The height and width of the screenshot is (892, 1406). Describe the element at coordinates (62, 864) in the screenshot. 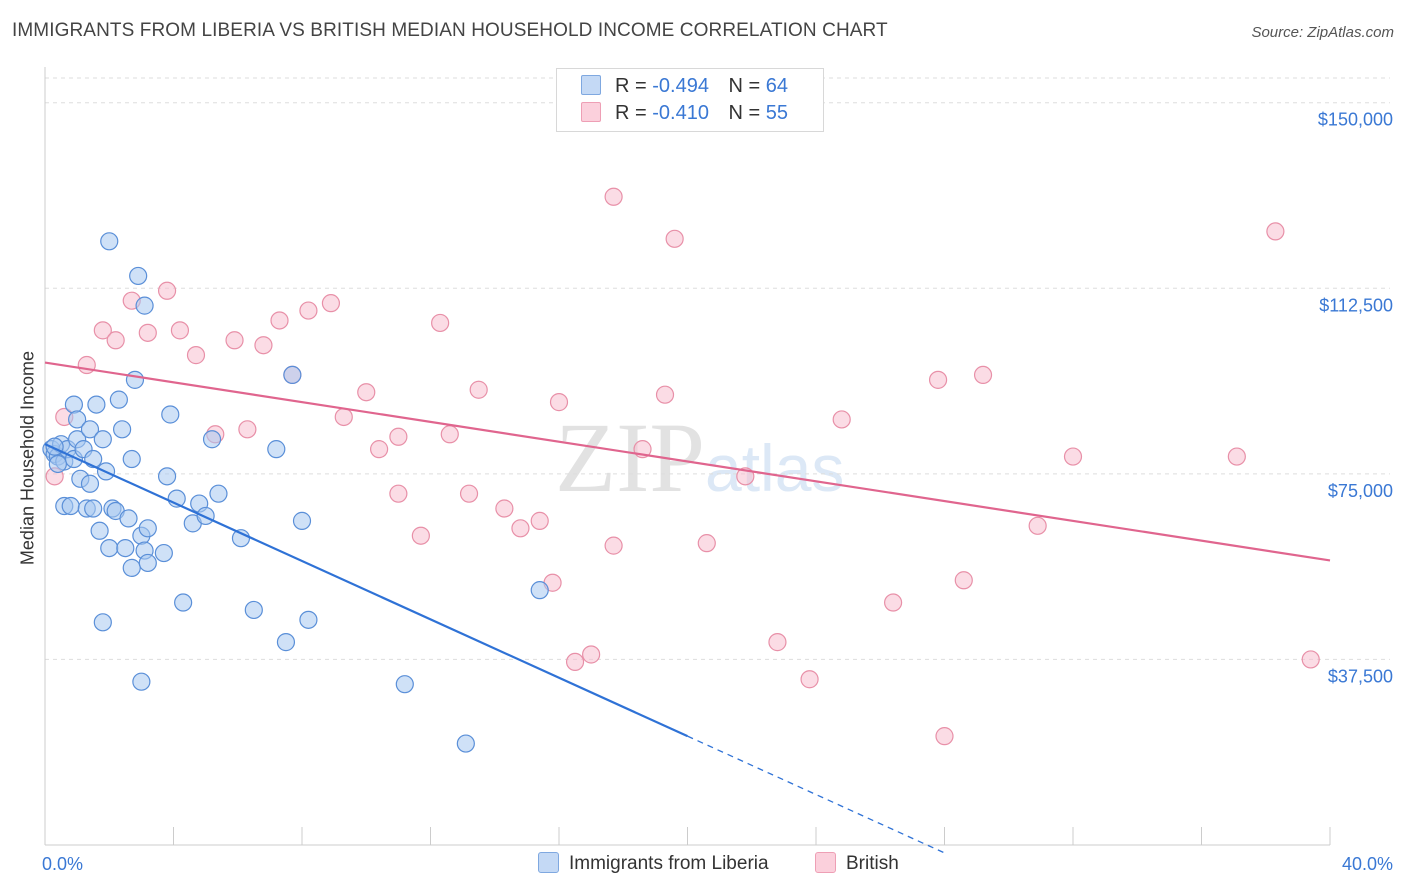

I see `x-tick-label: 0.0%` at that location.